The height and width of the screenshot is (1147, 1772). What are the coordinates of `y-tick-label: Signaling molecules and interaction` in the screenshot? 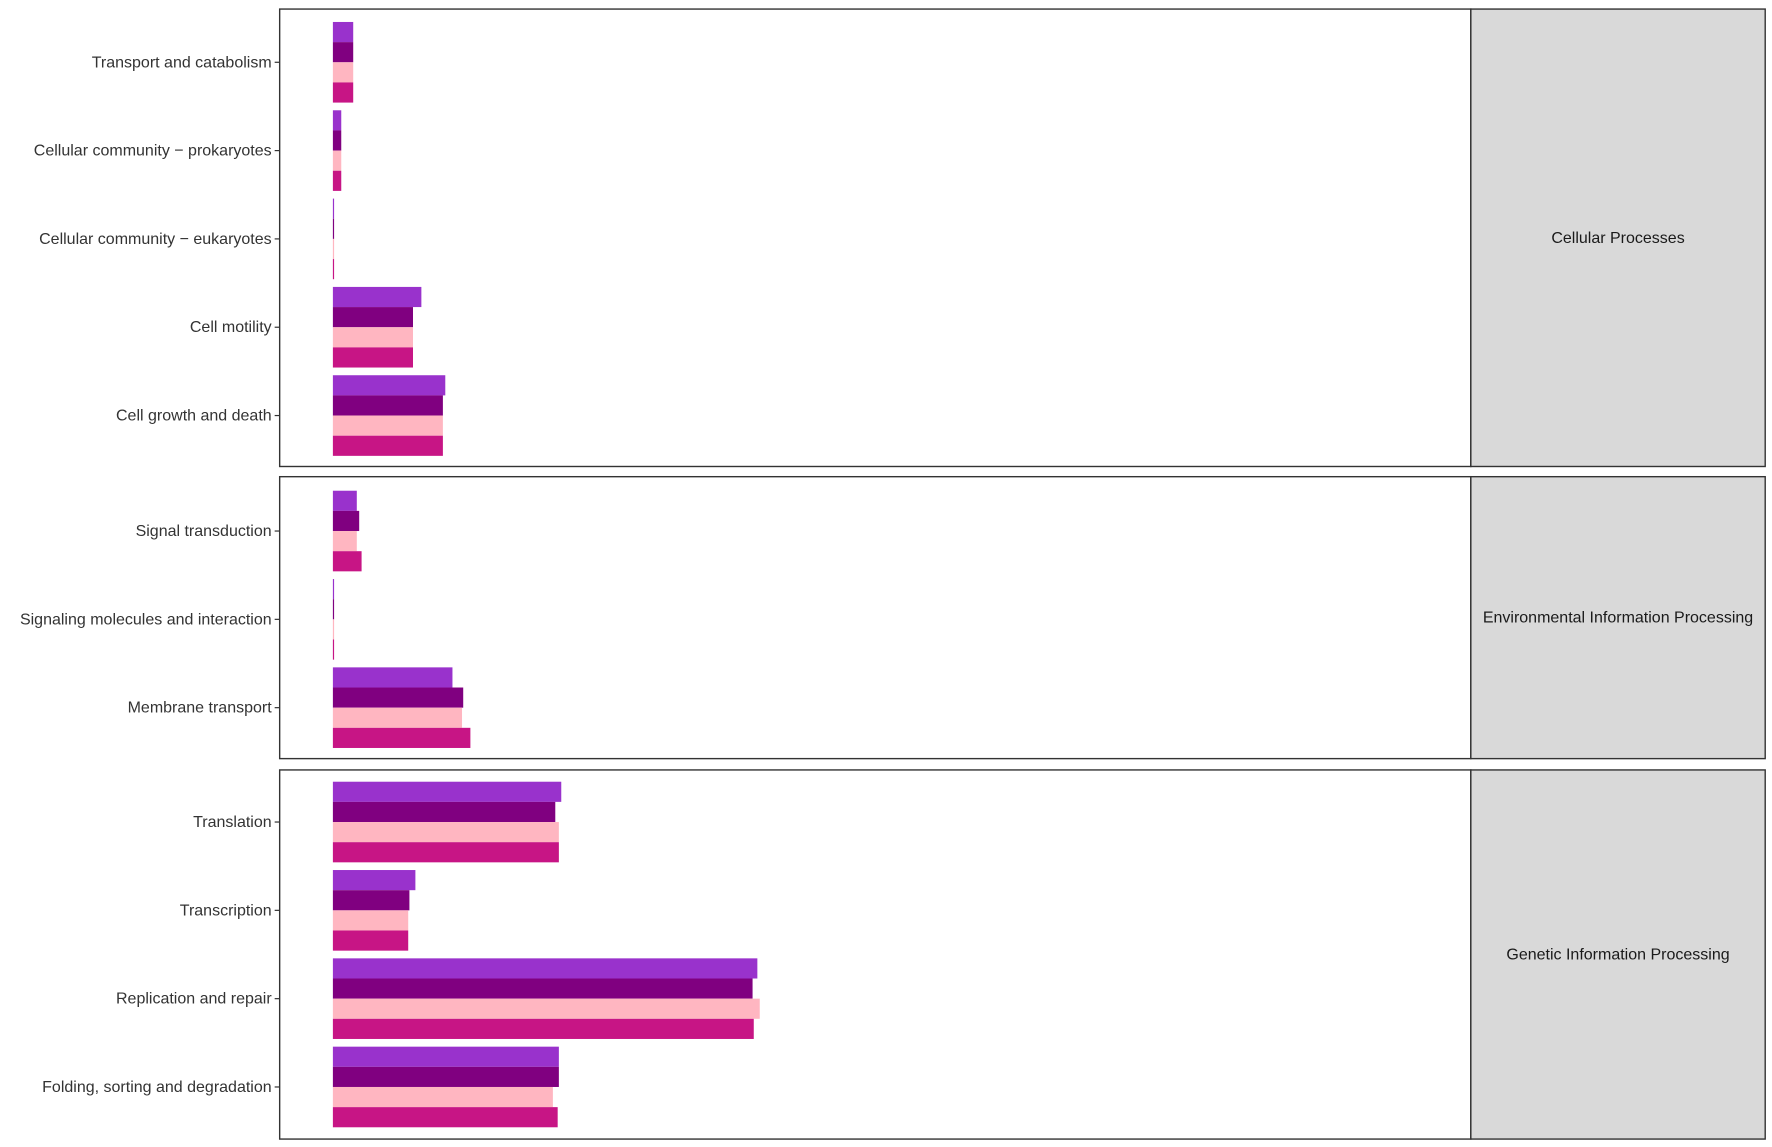 It's located at (146, 619).